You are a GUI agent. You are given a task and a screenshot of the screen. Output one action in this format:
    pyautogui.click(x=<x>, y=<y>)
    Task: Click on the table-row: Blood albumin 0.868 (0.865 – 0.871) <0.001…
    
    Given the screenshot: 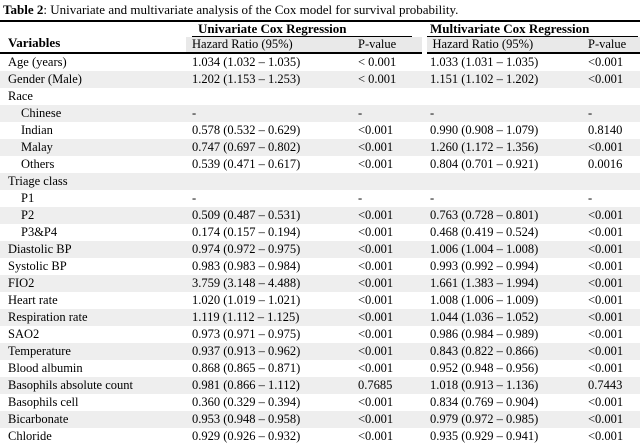 What is the action you would take?
    pyautogui.click(x=320, y=368)
    